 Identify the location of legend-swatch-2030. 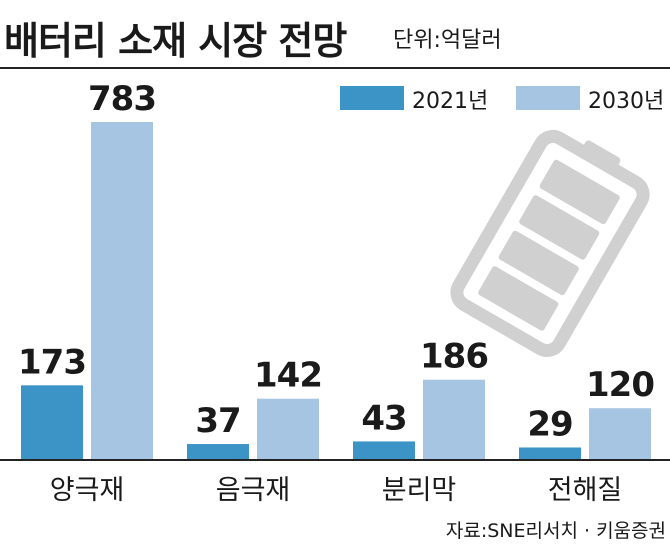
(548, 98).